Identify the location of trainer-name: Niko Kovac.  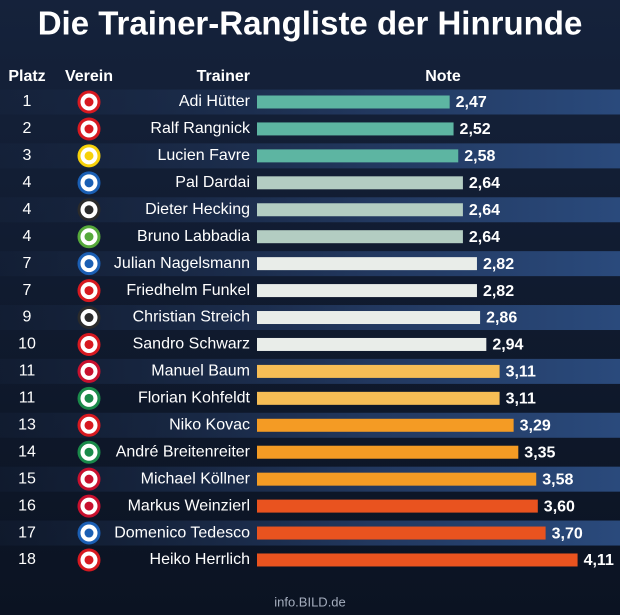
(209, 424).